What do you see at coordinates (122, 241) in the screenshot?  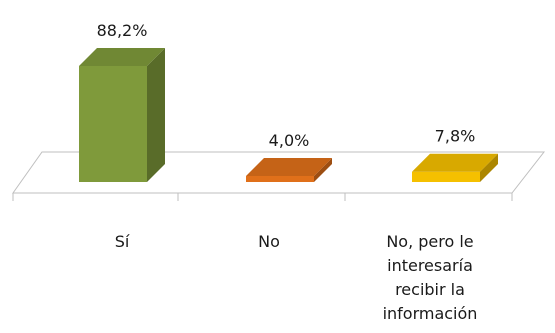 I see `category-label-0-line-0: Sí` at bounding box center [122, 241].